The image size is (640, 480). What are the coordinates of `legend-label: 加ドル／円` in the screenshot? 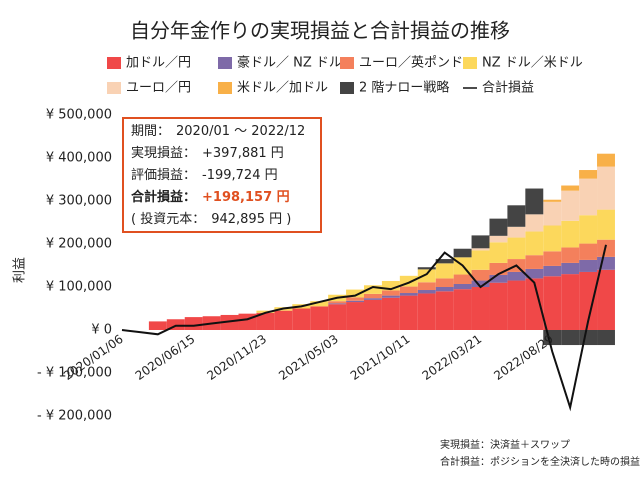 It's located at (158, 63).